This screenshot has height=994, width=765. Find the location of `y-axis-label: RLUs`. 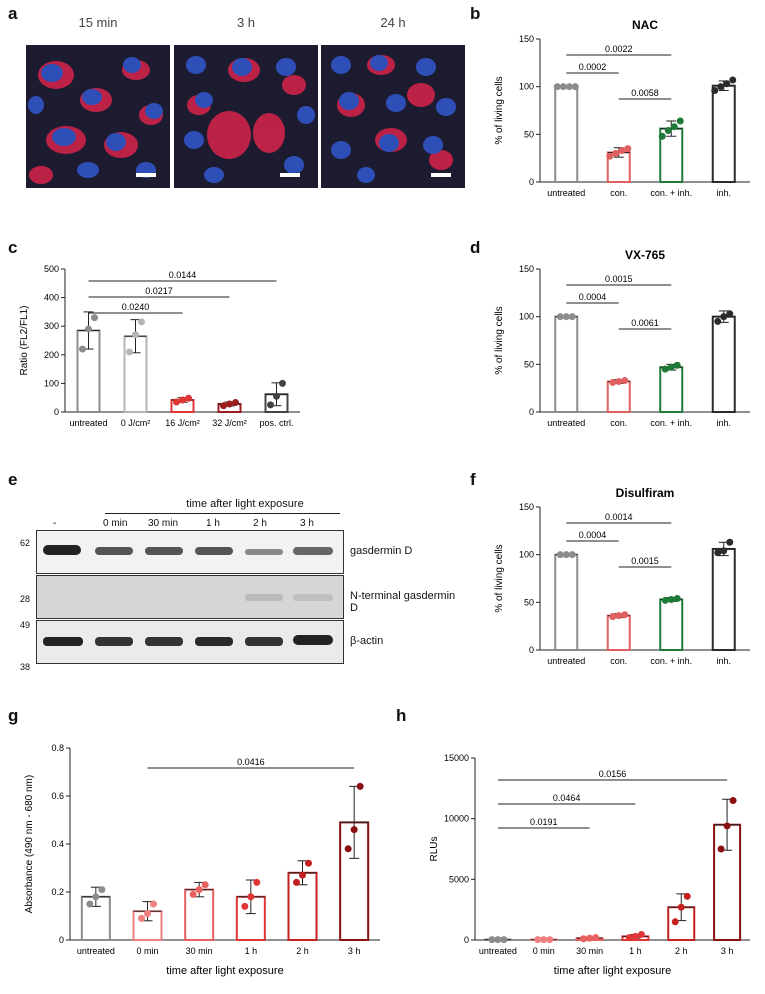

y-axis-label: RLUs is located at coordinates (434, 848).